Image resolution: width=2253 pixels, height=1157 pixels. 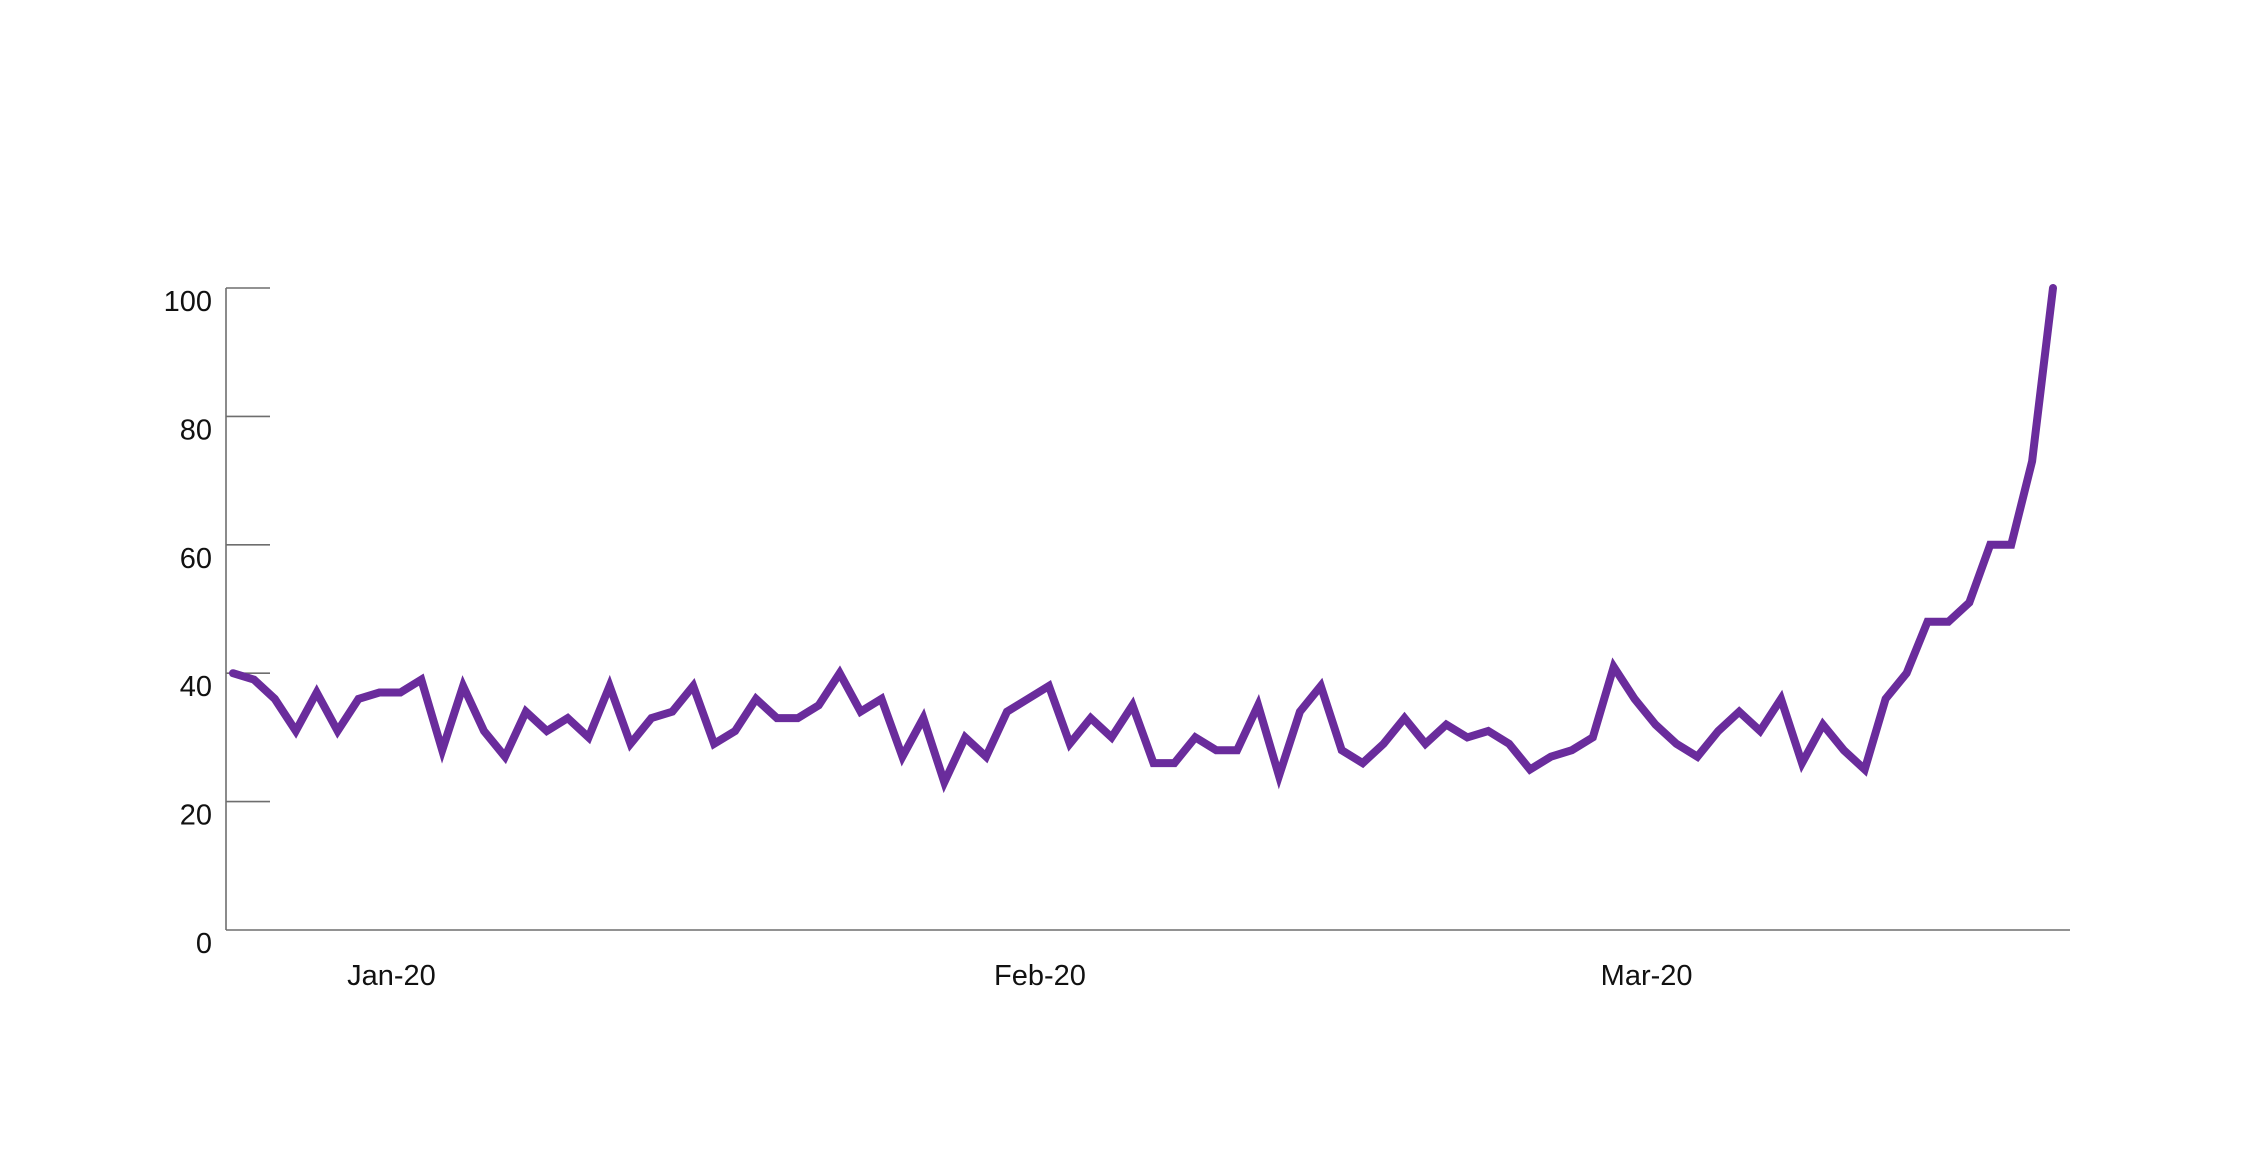 What do you see at coordinates (391, 976) in the screenshot?
I see `x-tick-label: Jan-20` at bounding box center [391, 976].